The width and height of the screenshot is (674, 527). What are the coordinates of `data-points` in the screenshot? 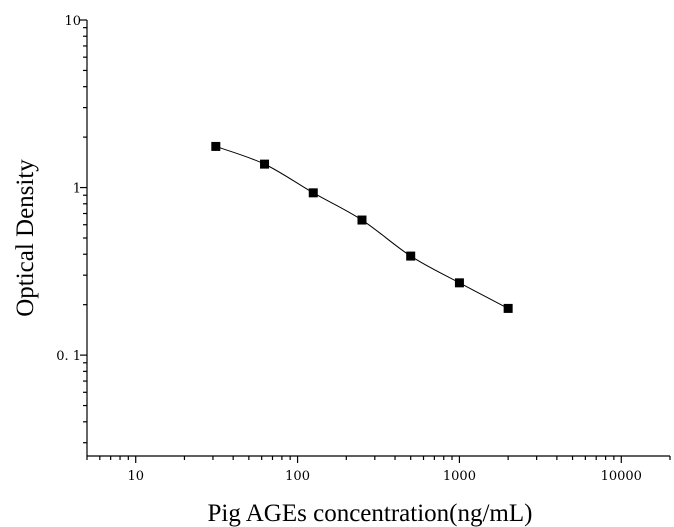 It's located at (362, 227).